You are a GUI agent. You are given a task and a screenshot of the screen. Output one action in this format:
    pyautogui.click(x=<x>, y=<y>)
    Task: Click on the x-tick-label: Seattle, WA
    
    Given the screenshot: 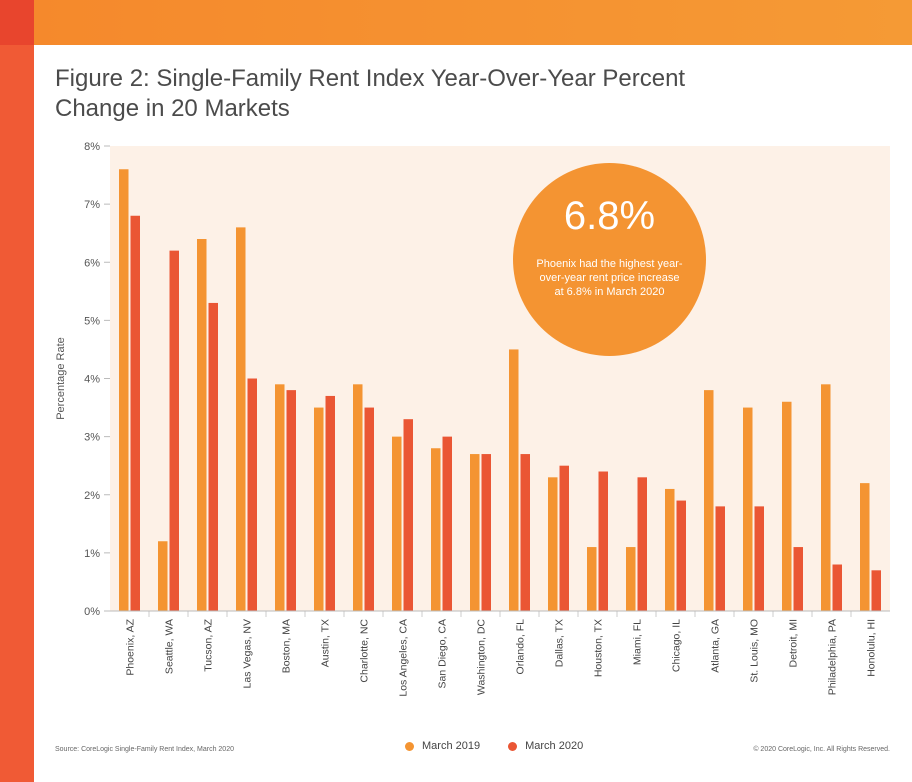 What is the action you would take?
    pyautogui.click(x=170, y=646)
    